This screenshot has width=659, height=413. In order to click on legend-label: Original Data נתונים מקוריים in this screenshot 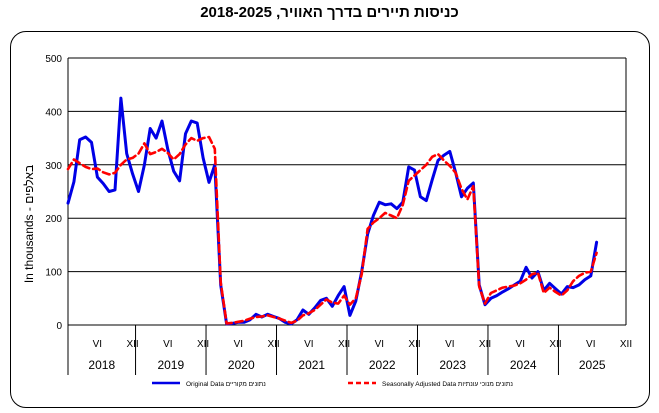, I will do `click(226, 384)`.